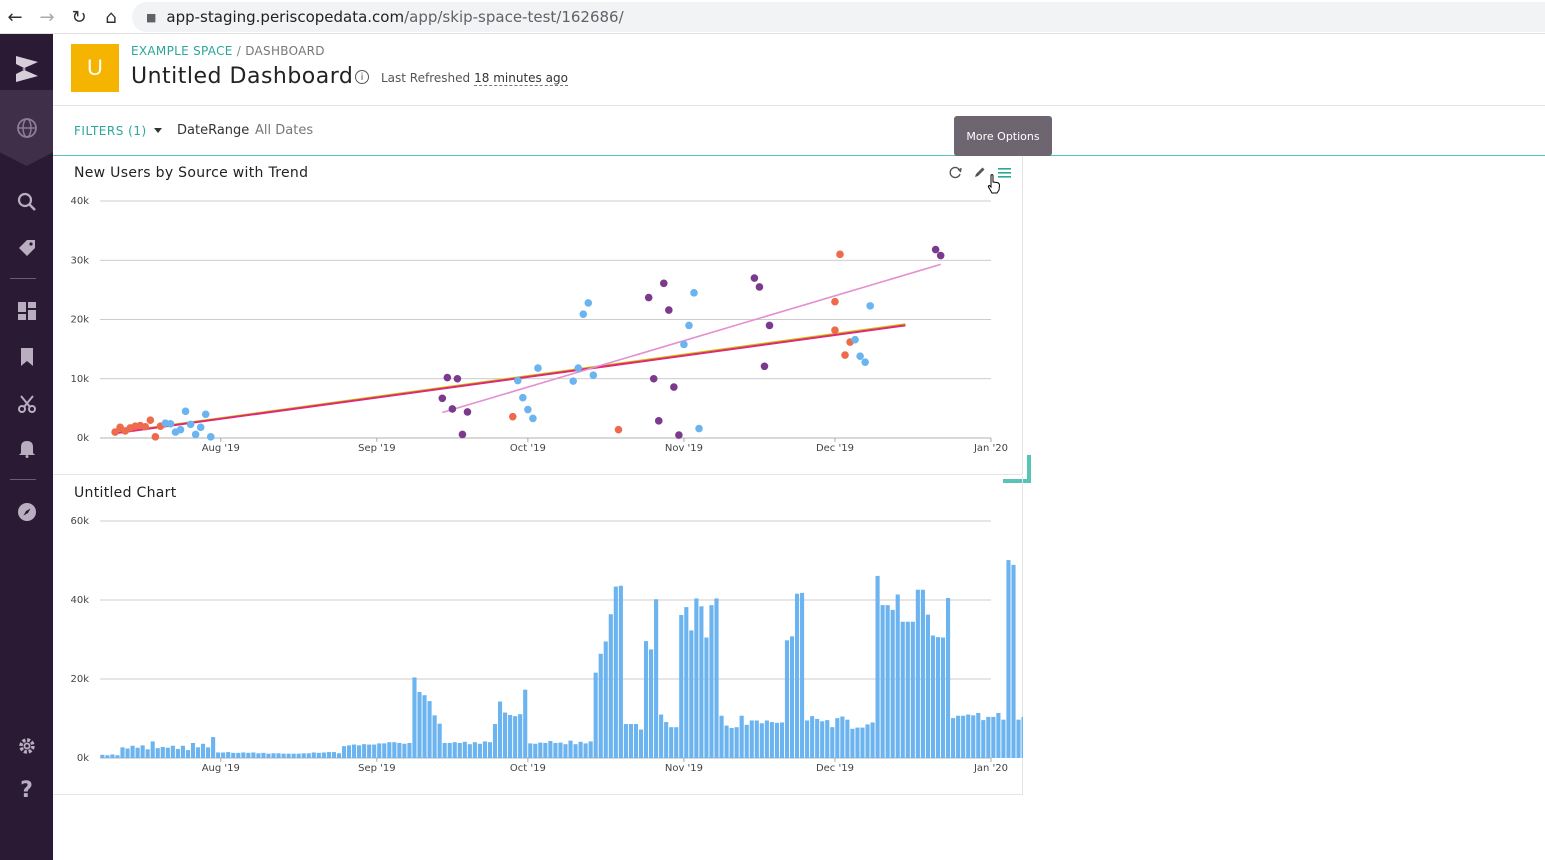  What do you see at coordinates (1003, 136) in the screenshot?
I see `more-options-tooltip: More Options` at bounding box center [1003, 136].